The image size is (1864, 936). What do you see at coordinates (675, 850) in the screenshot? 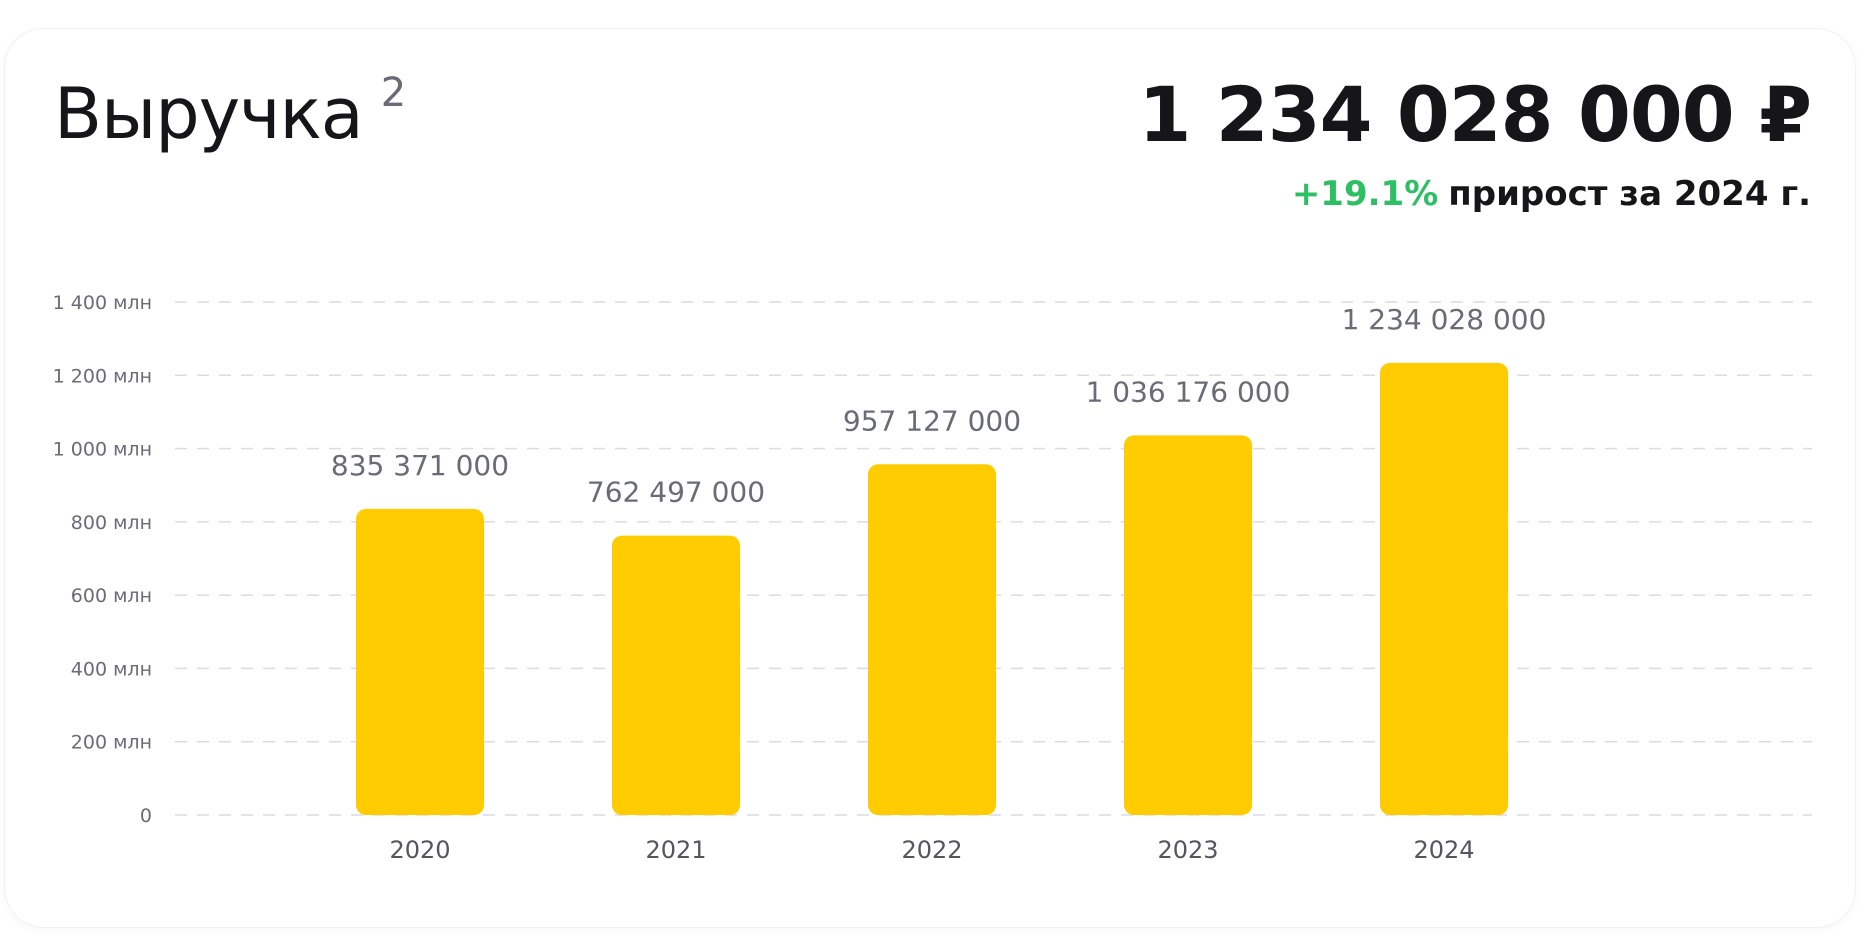
I see `x-tick-label: 2021` at bounding box center [675, 850].